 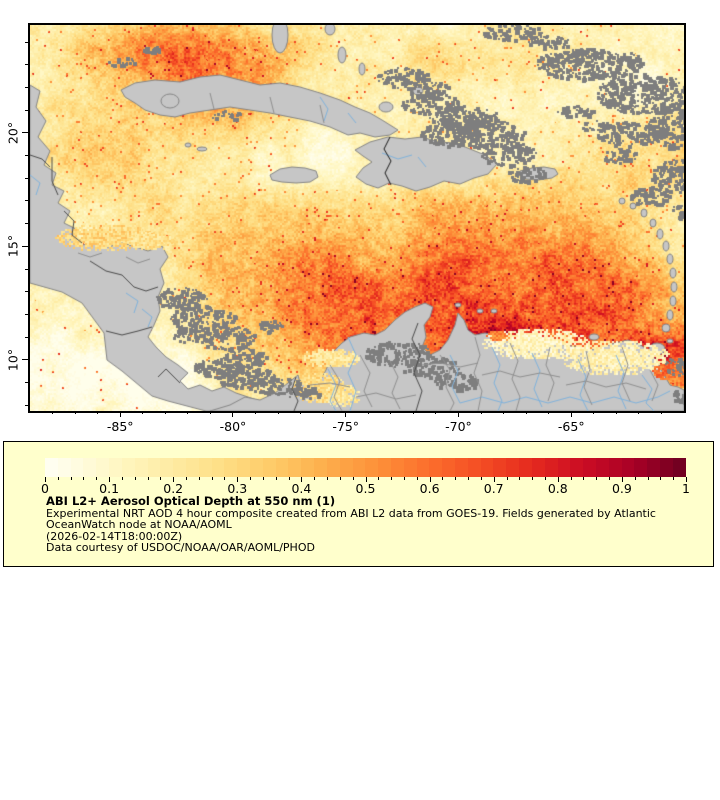 I want to click on colorbar-tick-label: 0.6, so click(x=429, y=488).